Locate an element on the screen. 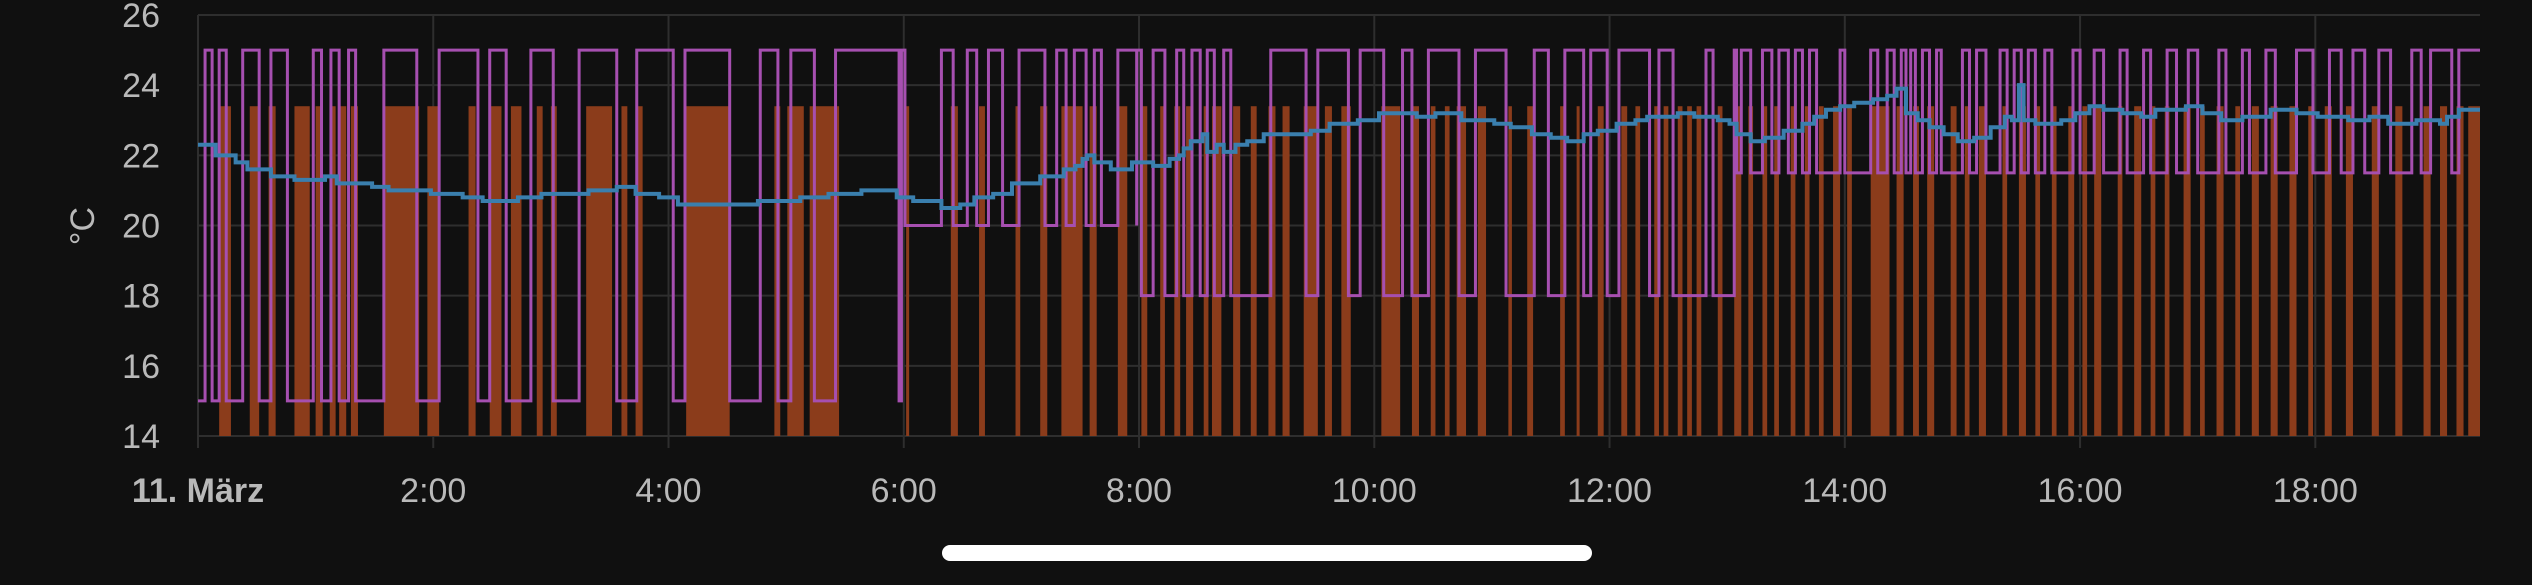 The height and width of the screenshot is (585, 2532). y-axis-ticks: 14 16 18 20 22 24 26 is located at coordinates (141, 228).